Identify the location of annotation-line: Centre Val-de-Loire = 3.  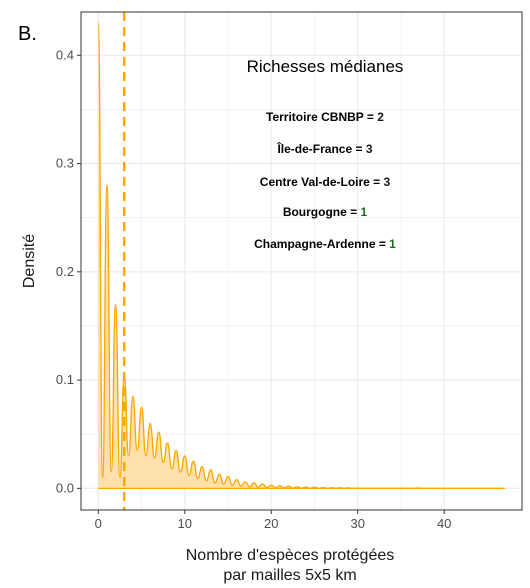
(325, 182).